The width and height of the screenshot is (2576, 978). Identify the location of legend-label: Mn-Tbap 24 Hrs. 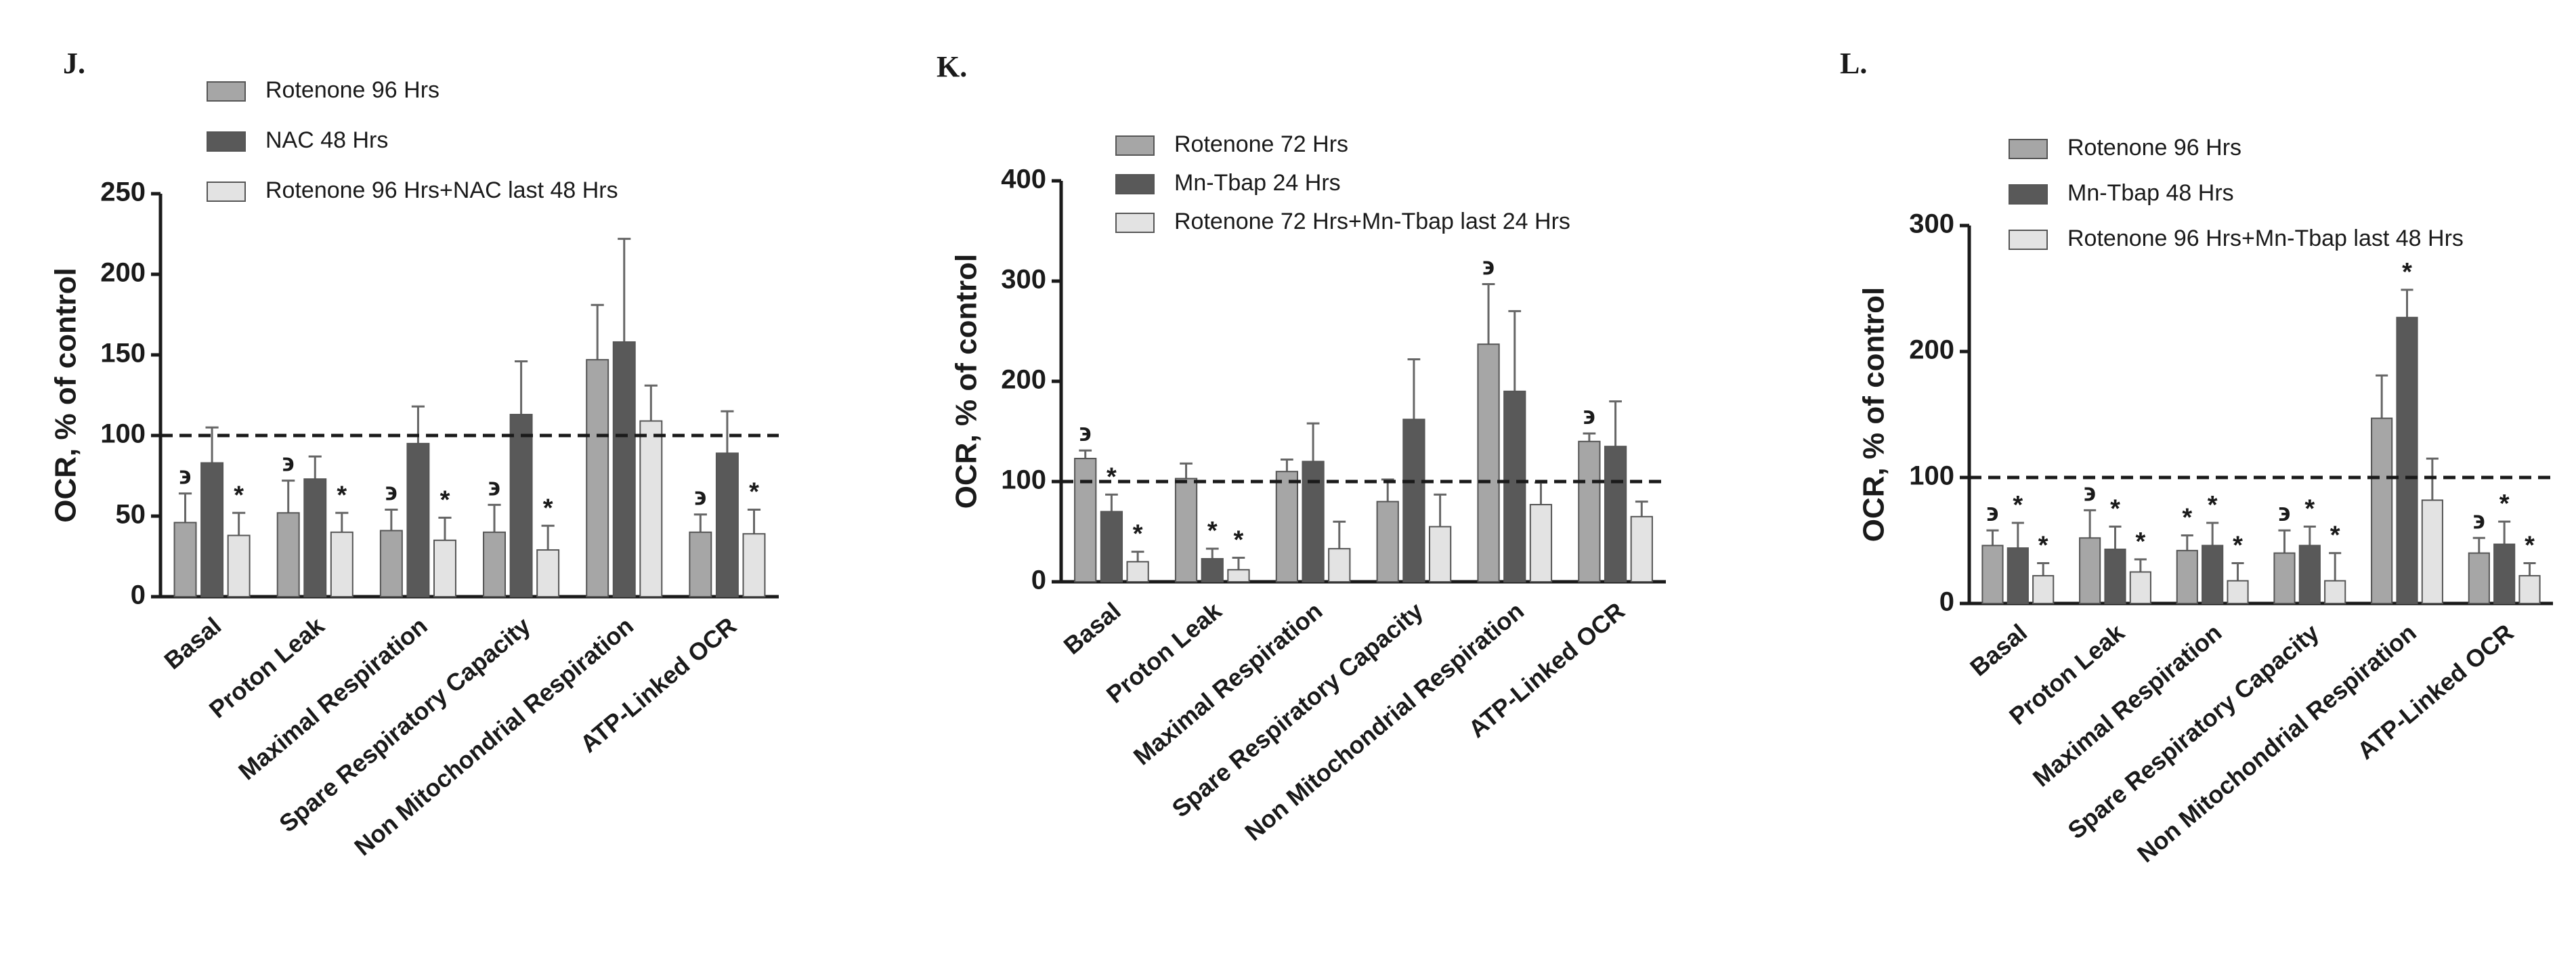
(1257, 183).